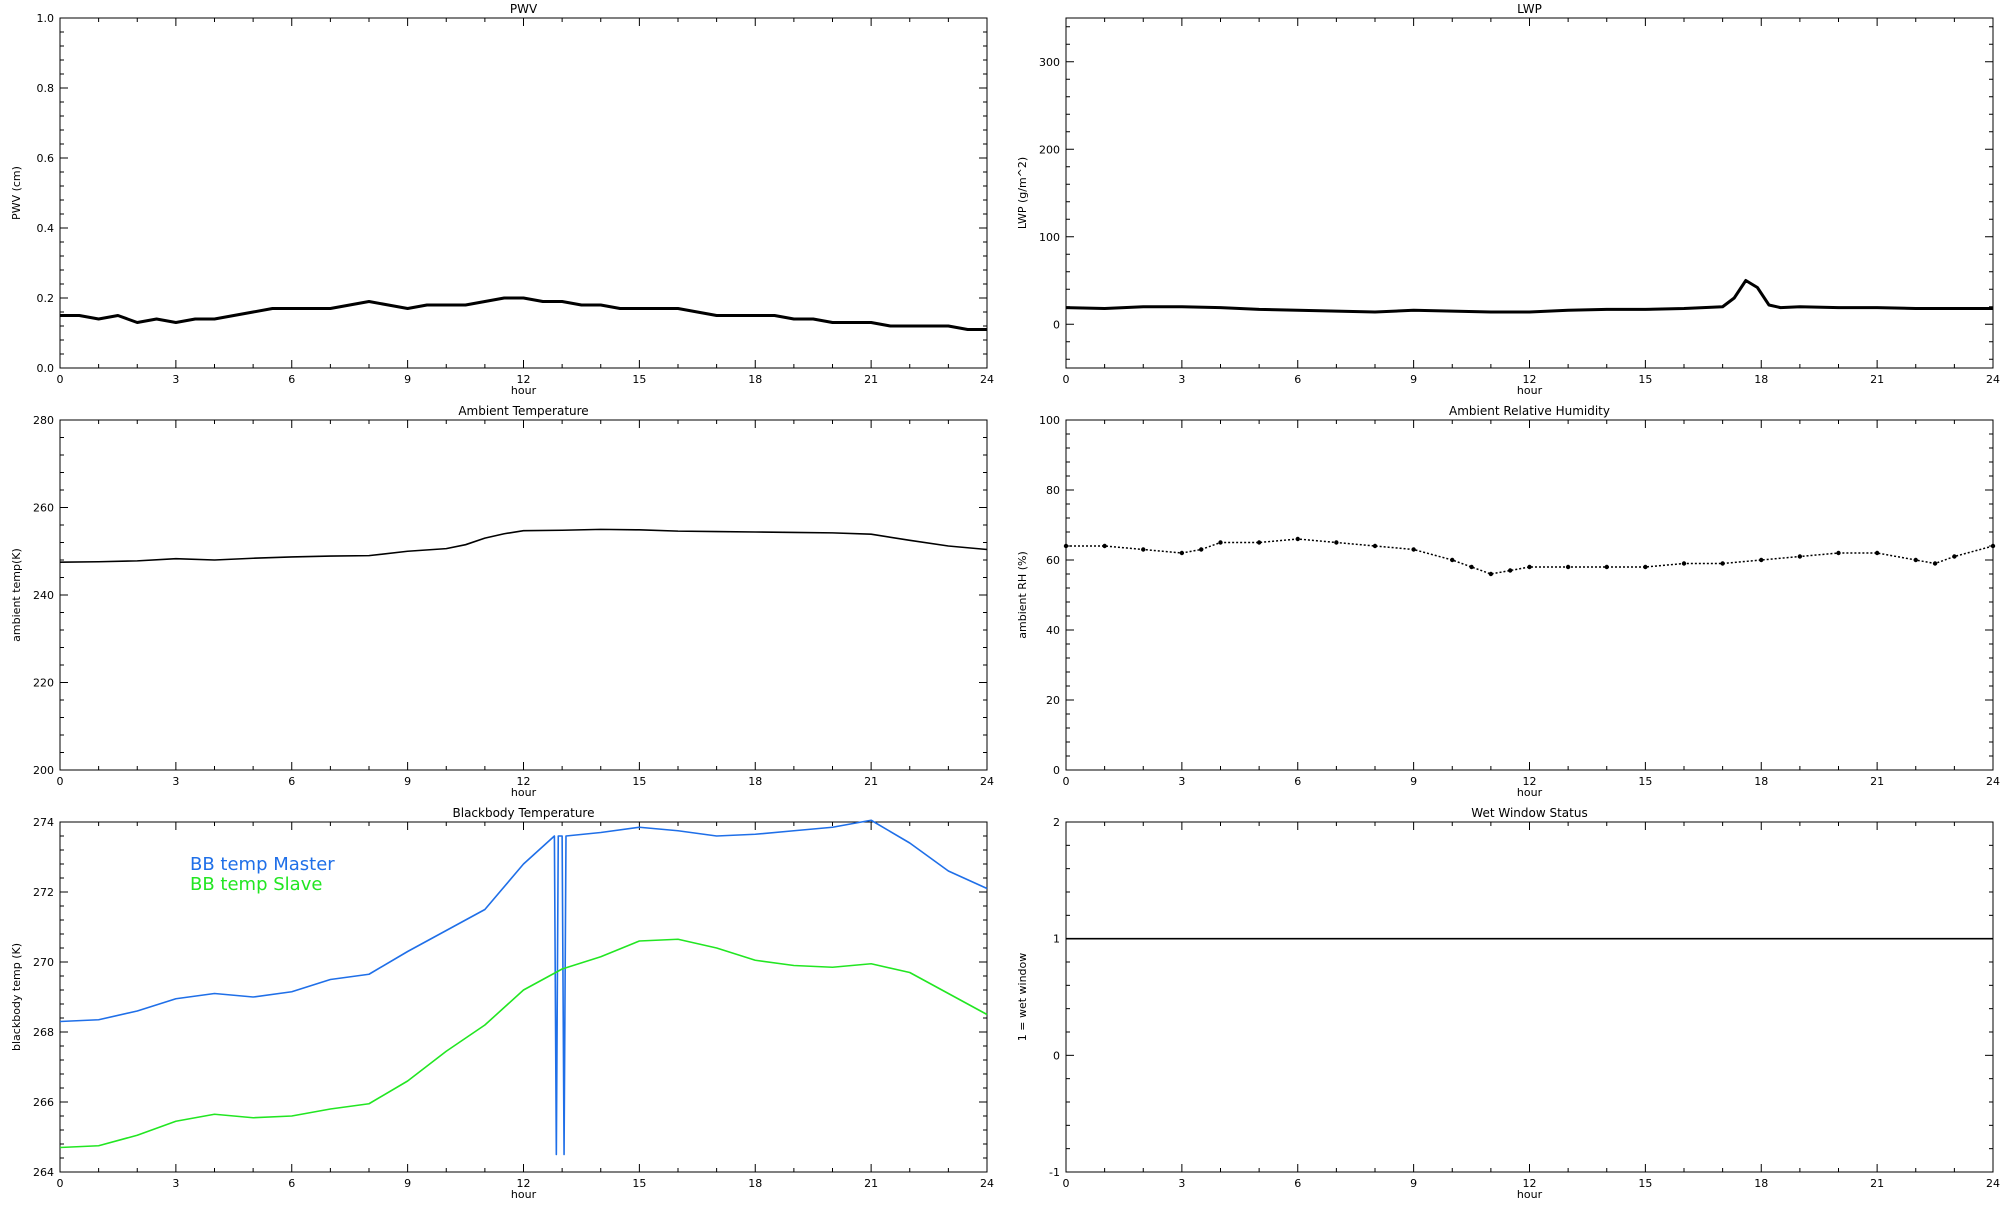  I want to click on y-tick-label: 260, so click(43, 508).